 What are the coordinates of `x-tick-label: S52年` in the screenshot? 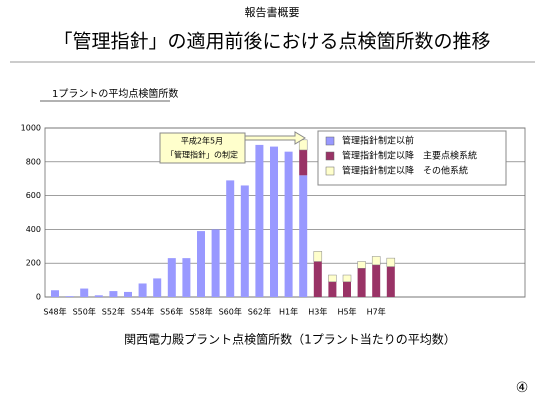 It's located at (113, 312).